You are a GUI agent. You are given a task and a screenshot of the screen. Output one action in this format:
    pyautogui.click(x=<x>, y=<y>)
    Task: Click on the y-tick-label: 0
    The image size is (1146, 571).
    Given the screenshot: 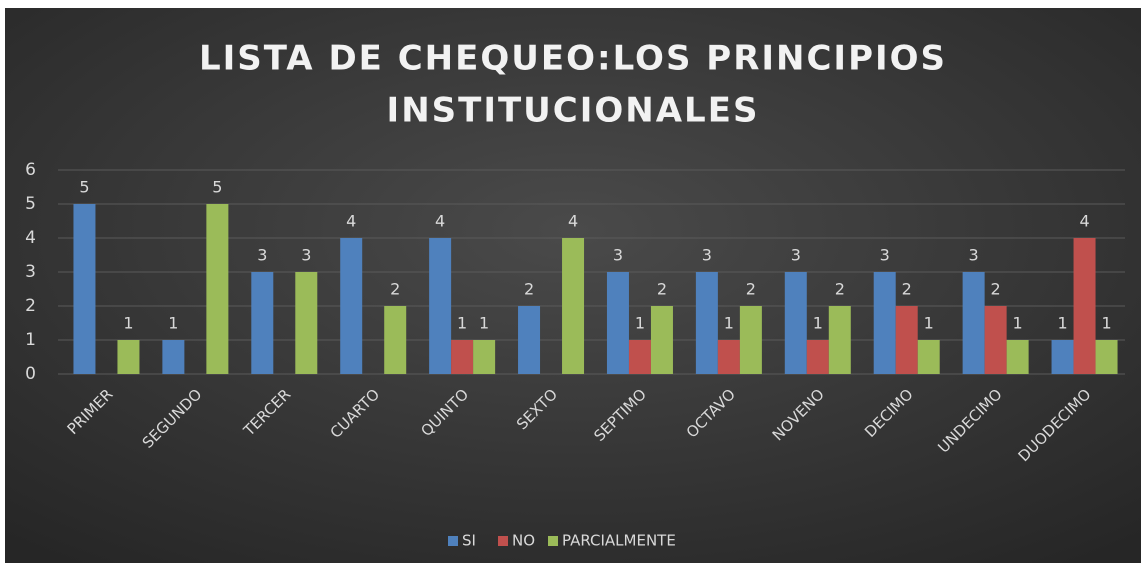 What is the action you would take?
    pyautogui.click(x=30, y=374)
    